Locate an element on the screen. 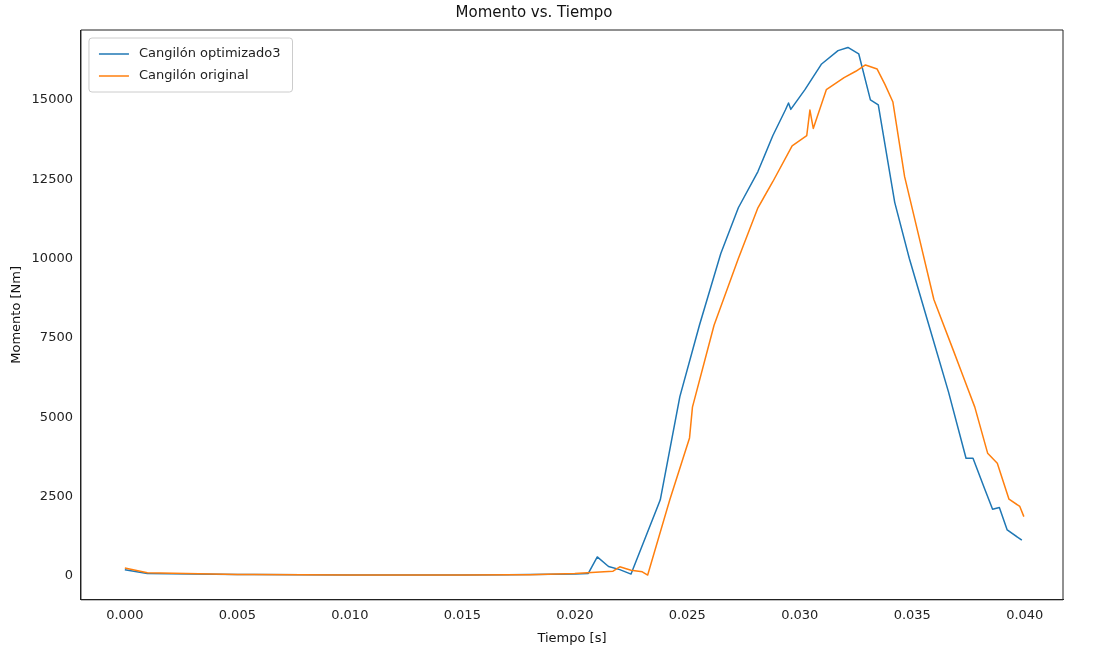 The image size is (1103, 655). x-tick-label: 0.030 is located at coordinates (800, 614).